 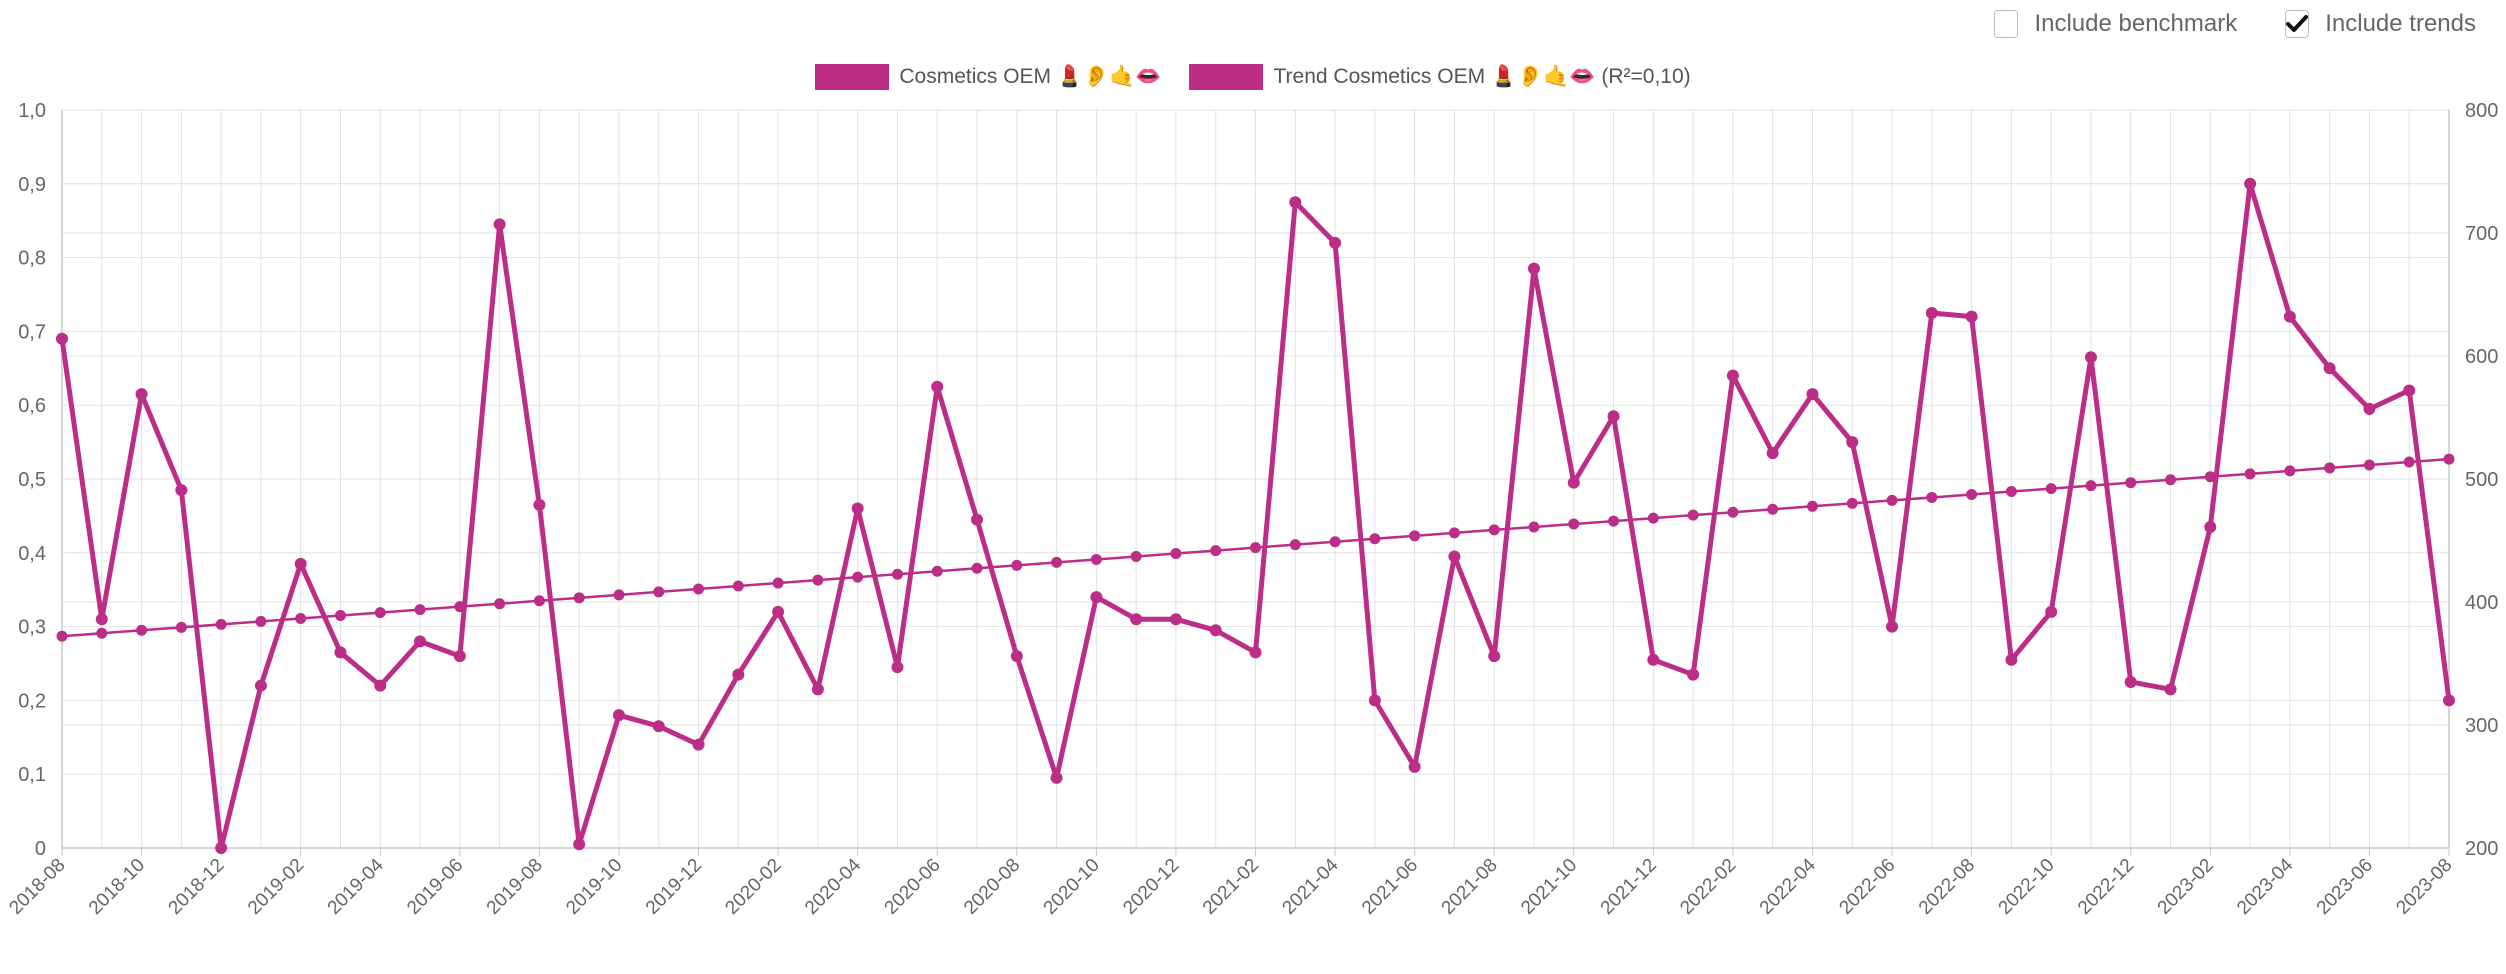 I want to click on x-tick-label: 2022-02, so click(x=1708, y=887).